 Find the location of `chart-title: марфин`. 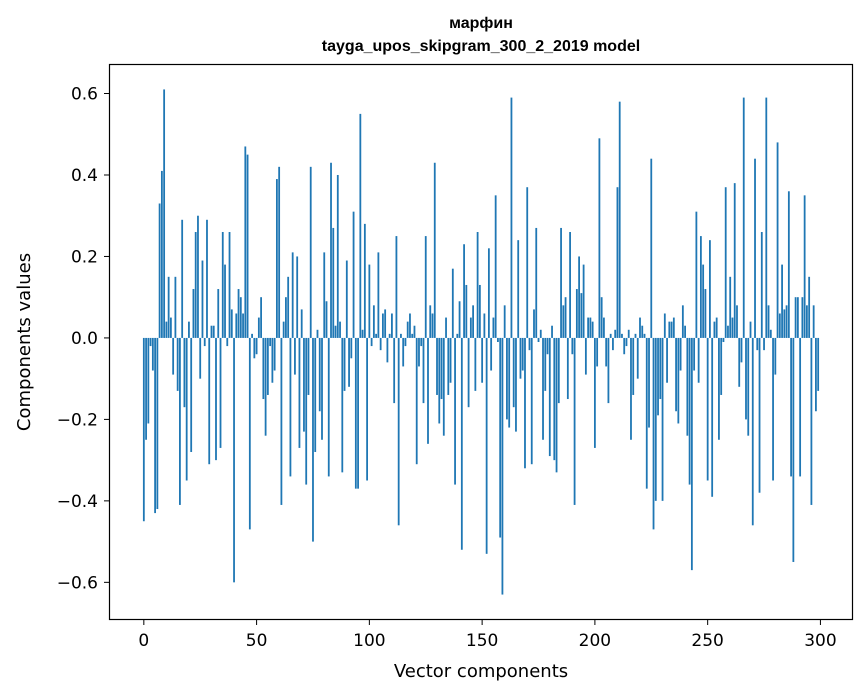

chart-title: марфин is located at coordinates (481, 23).